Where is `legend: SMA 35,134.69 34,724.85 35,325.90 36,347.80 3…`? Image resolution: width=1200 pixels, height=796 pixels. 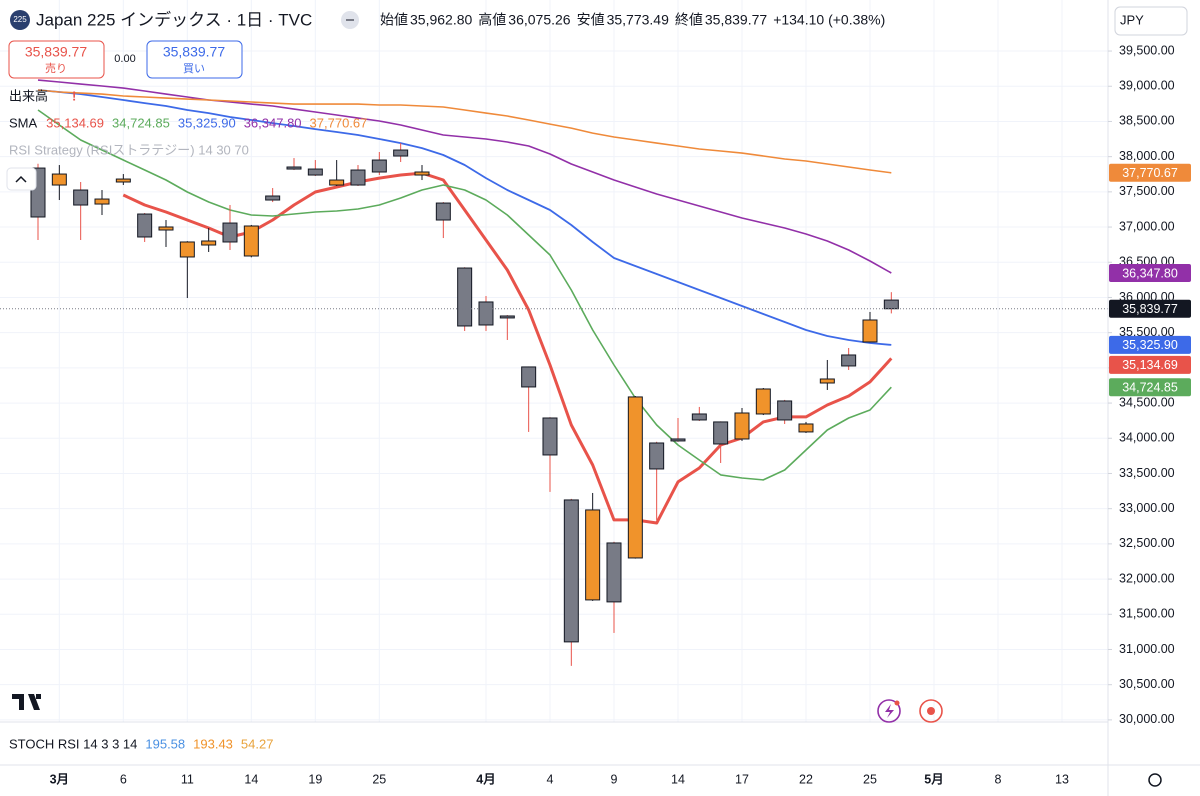
legend: SMA 35,134.69 34,724.85 35,325.90 36,347.80 3… is located at coordinates (188, 122).